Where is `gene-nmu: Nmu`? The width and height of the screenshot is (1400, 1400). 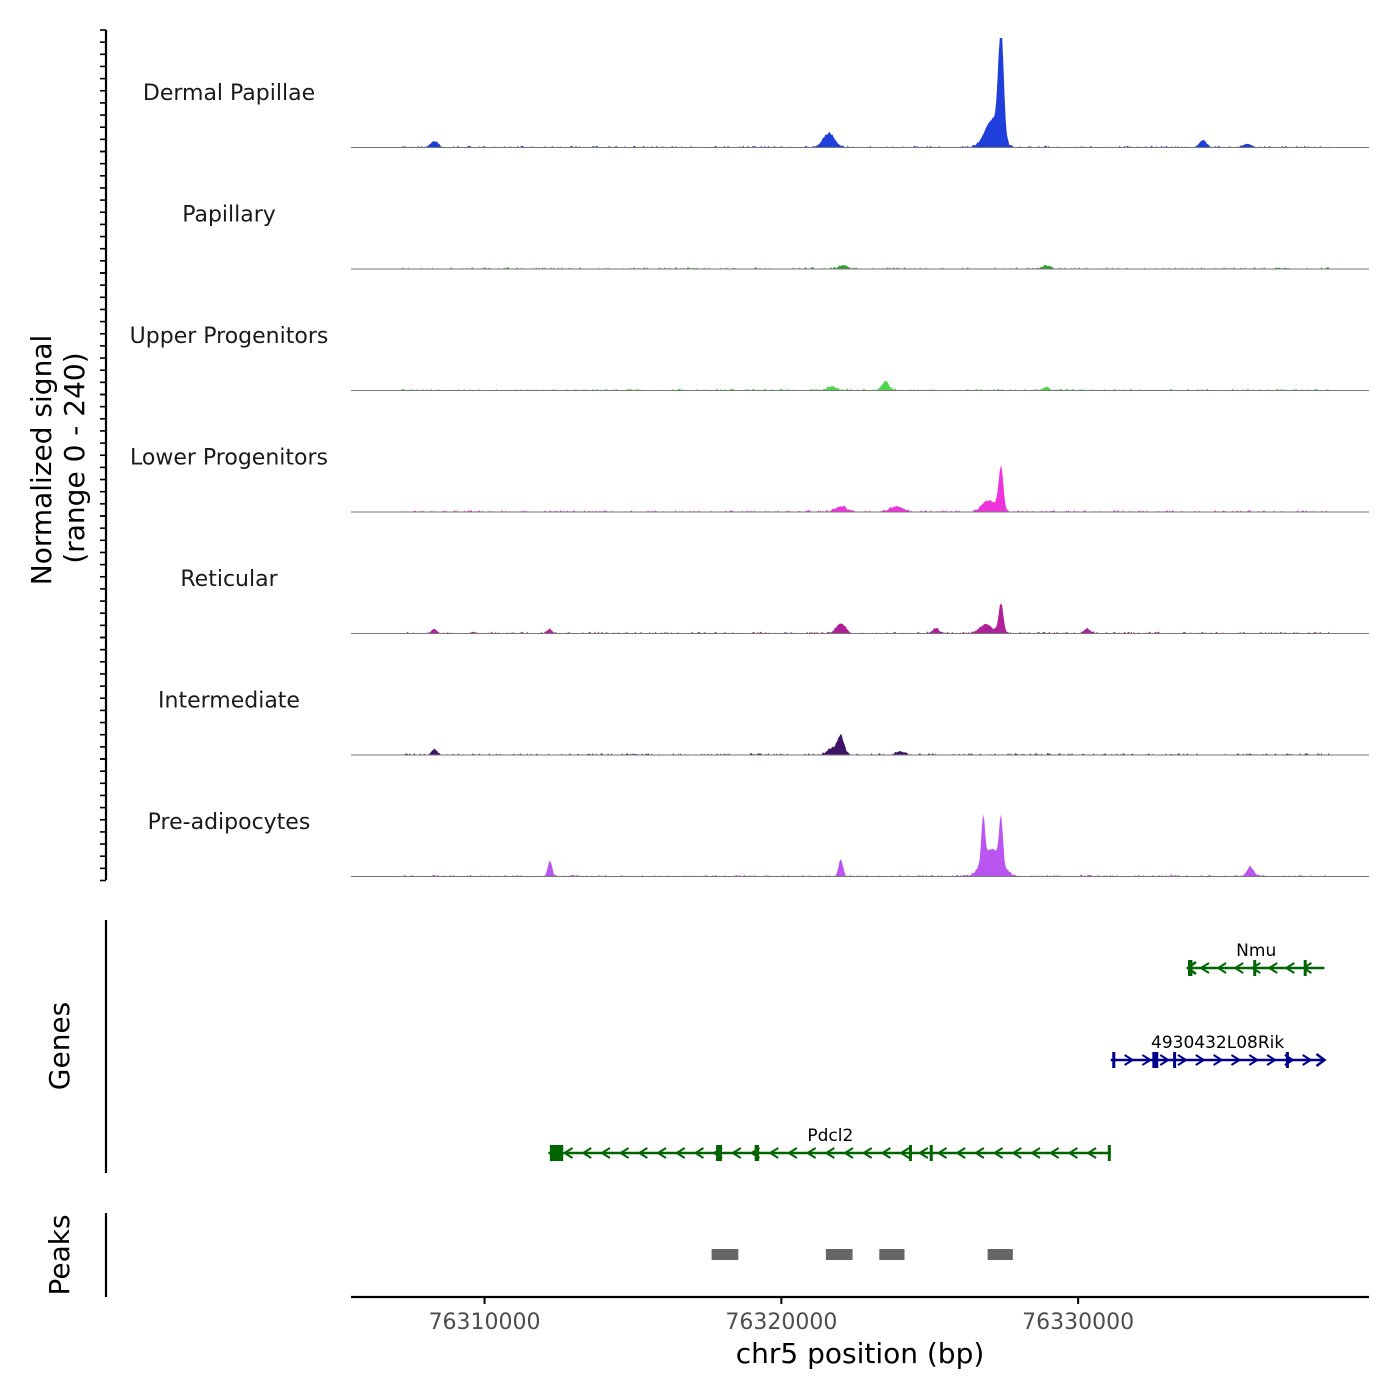 gene-nmu: Nmu is located at coordinates (1255, 958).